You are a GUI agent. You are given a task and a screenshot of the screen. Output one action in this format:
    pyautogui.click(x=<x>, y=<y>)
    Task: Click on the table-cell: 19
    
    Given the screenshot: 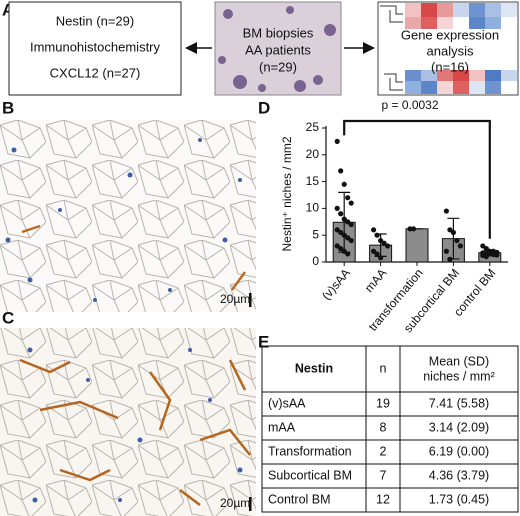 What is the action you would take?
    pyautogui.click(x=383, y=403)
    